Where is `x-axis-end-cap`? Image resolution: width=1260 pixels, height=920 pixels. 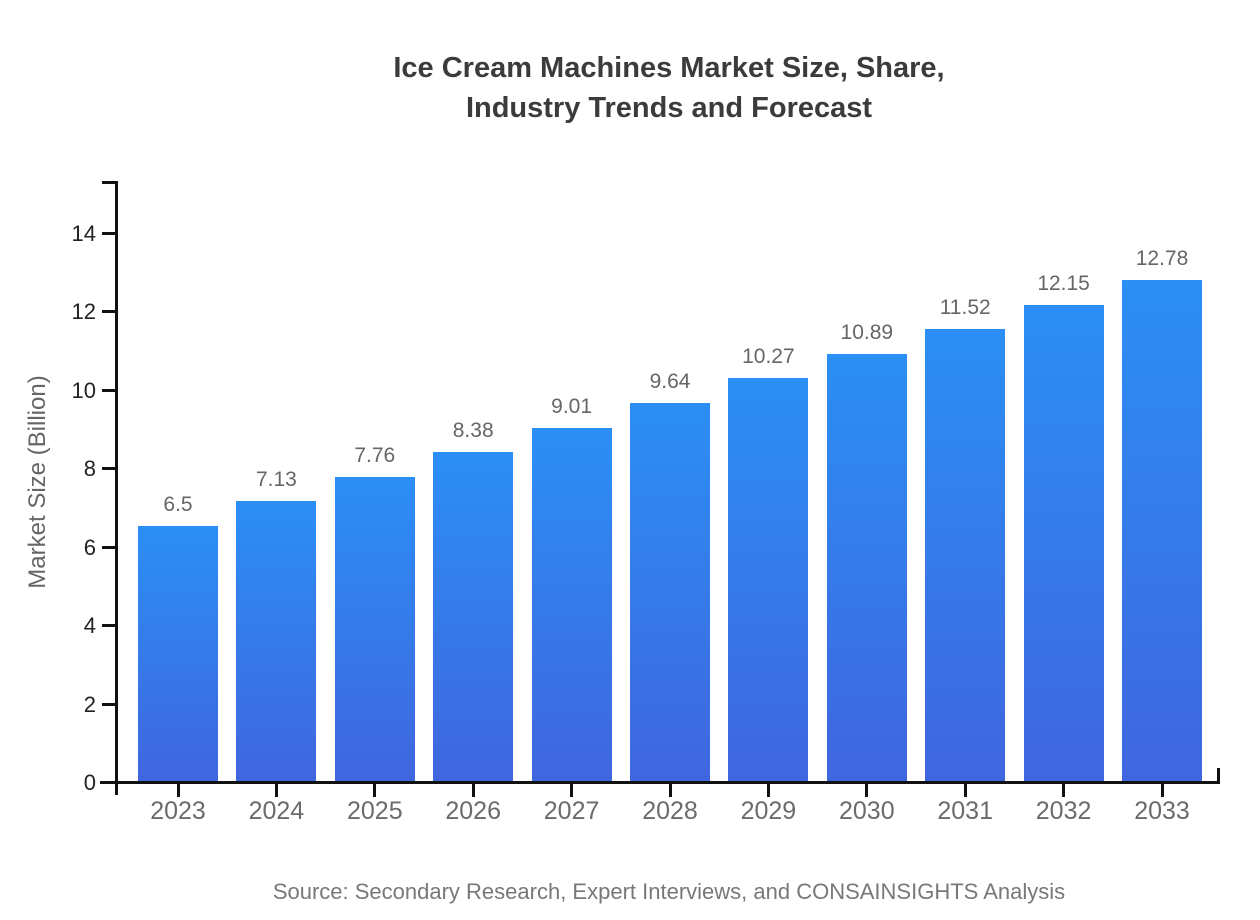
x-axis-end-cap is located at coordinates (1218, 776).